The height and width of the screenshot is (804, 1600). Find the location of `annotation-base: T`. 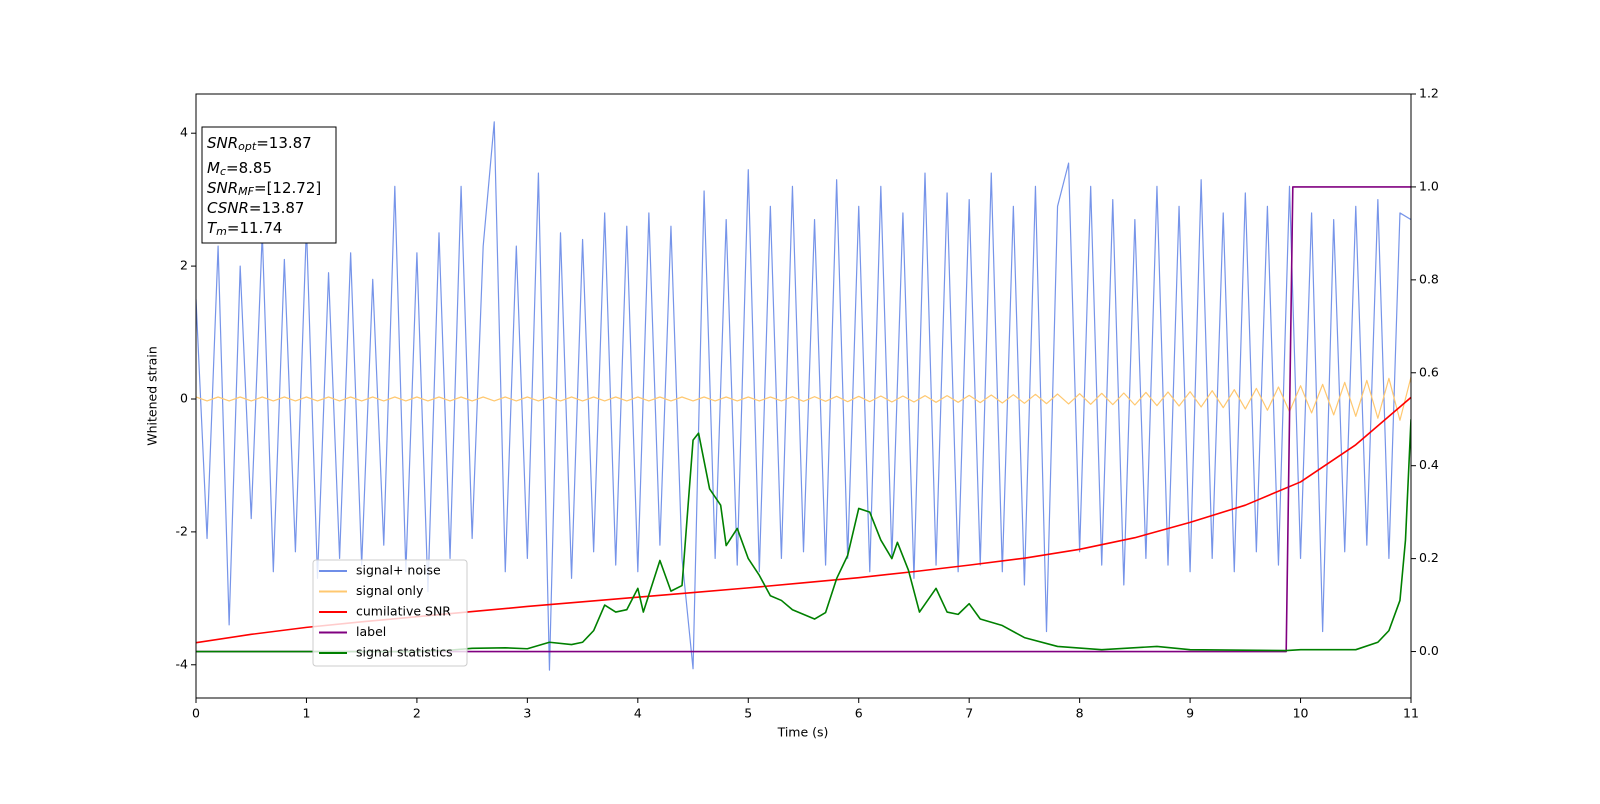

annotation-base: T is located at coordinates (212, 228).